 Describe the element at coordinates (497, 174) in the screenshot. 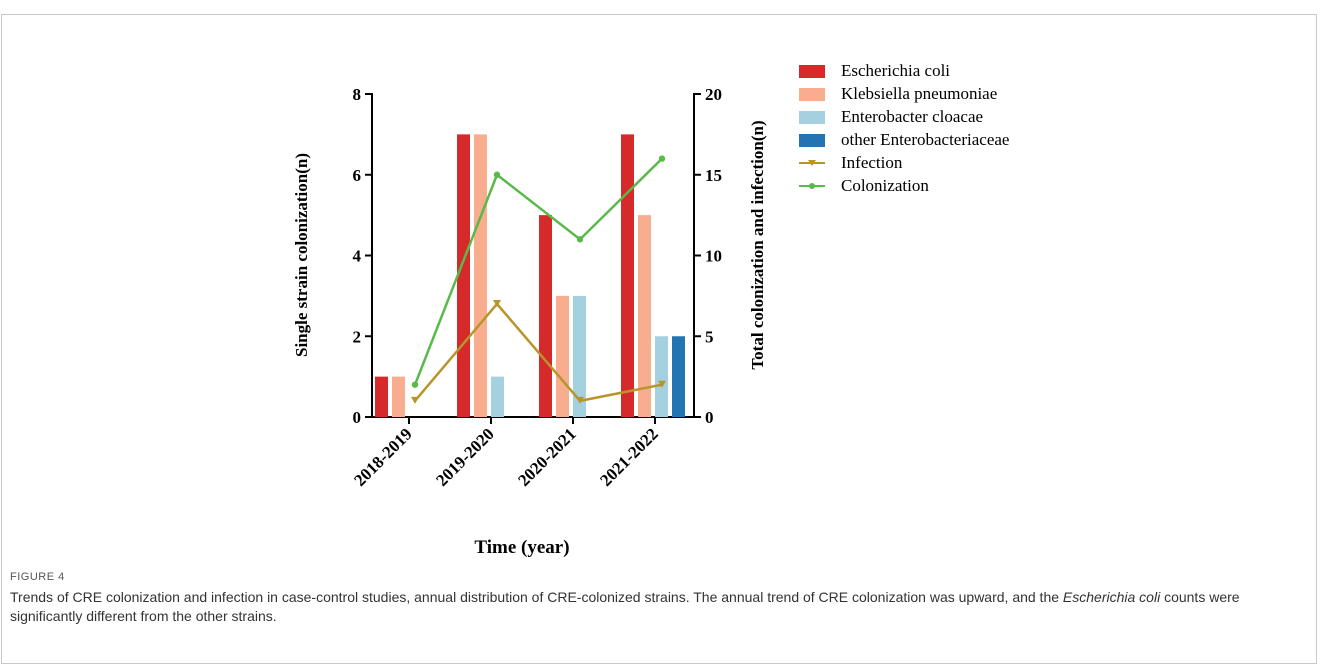

I see `point-colonization-2019-2020` at that location.